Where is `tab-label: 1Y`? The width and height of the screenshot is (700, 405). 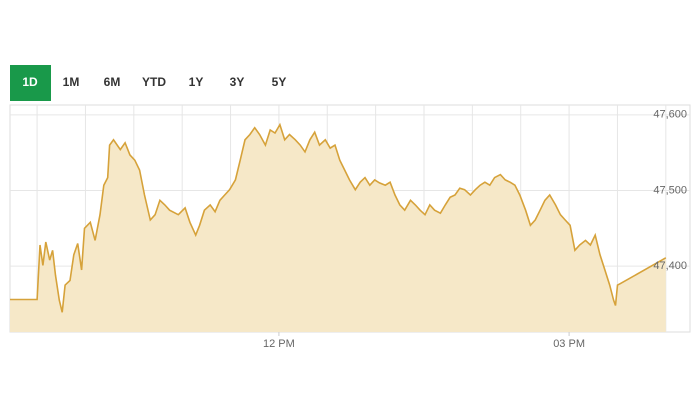
tab-label: 1Y is located at coordinates (196, 82).